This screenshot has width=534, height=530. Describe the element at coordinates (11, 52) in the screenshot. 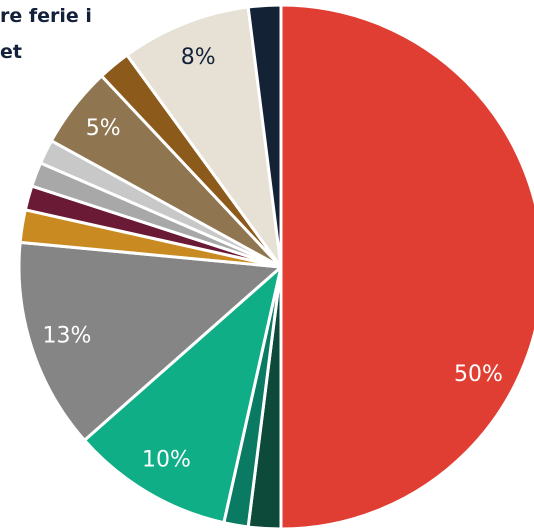

I see `chart-title: et` at that location.